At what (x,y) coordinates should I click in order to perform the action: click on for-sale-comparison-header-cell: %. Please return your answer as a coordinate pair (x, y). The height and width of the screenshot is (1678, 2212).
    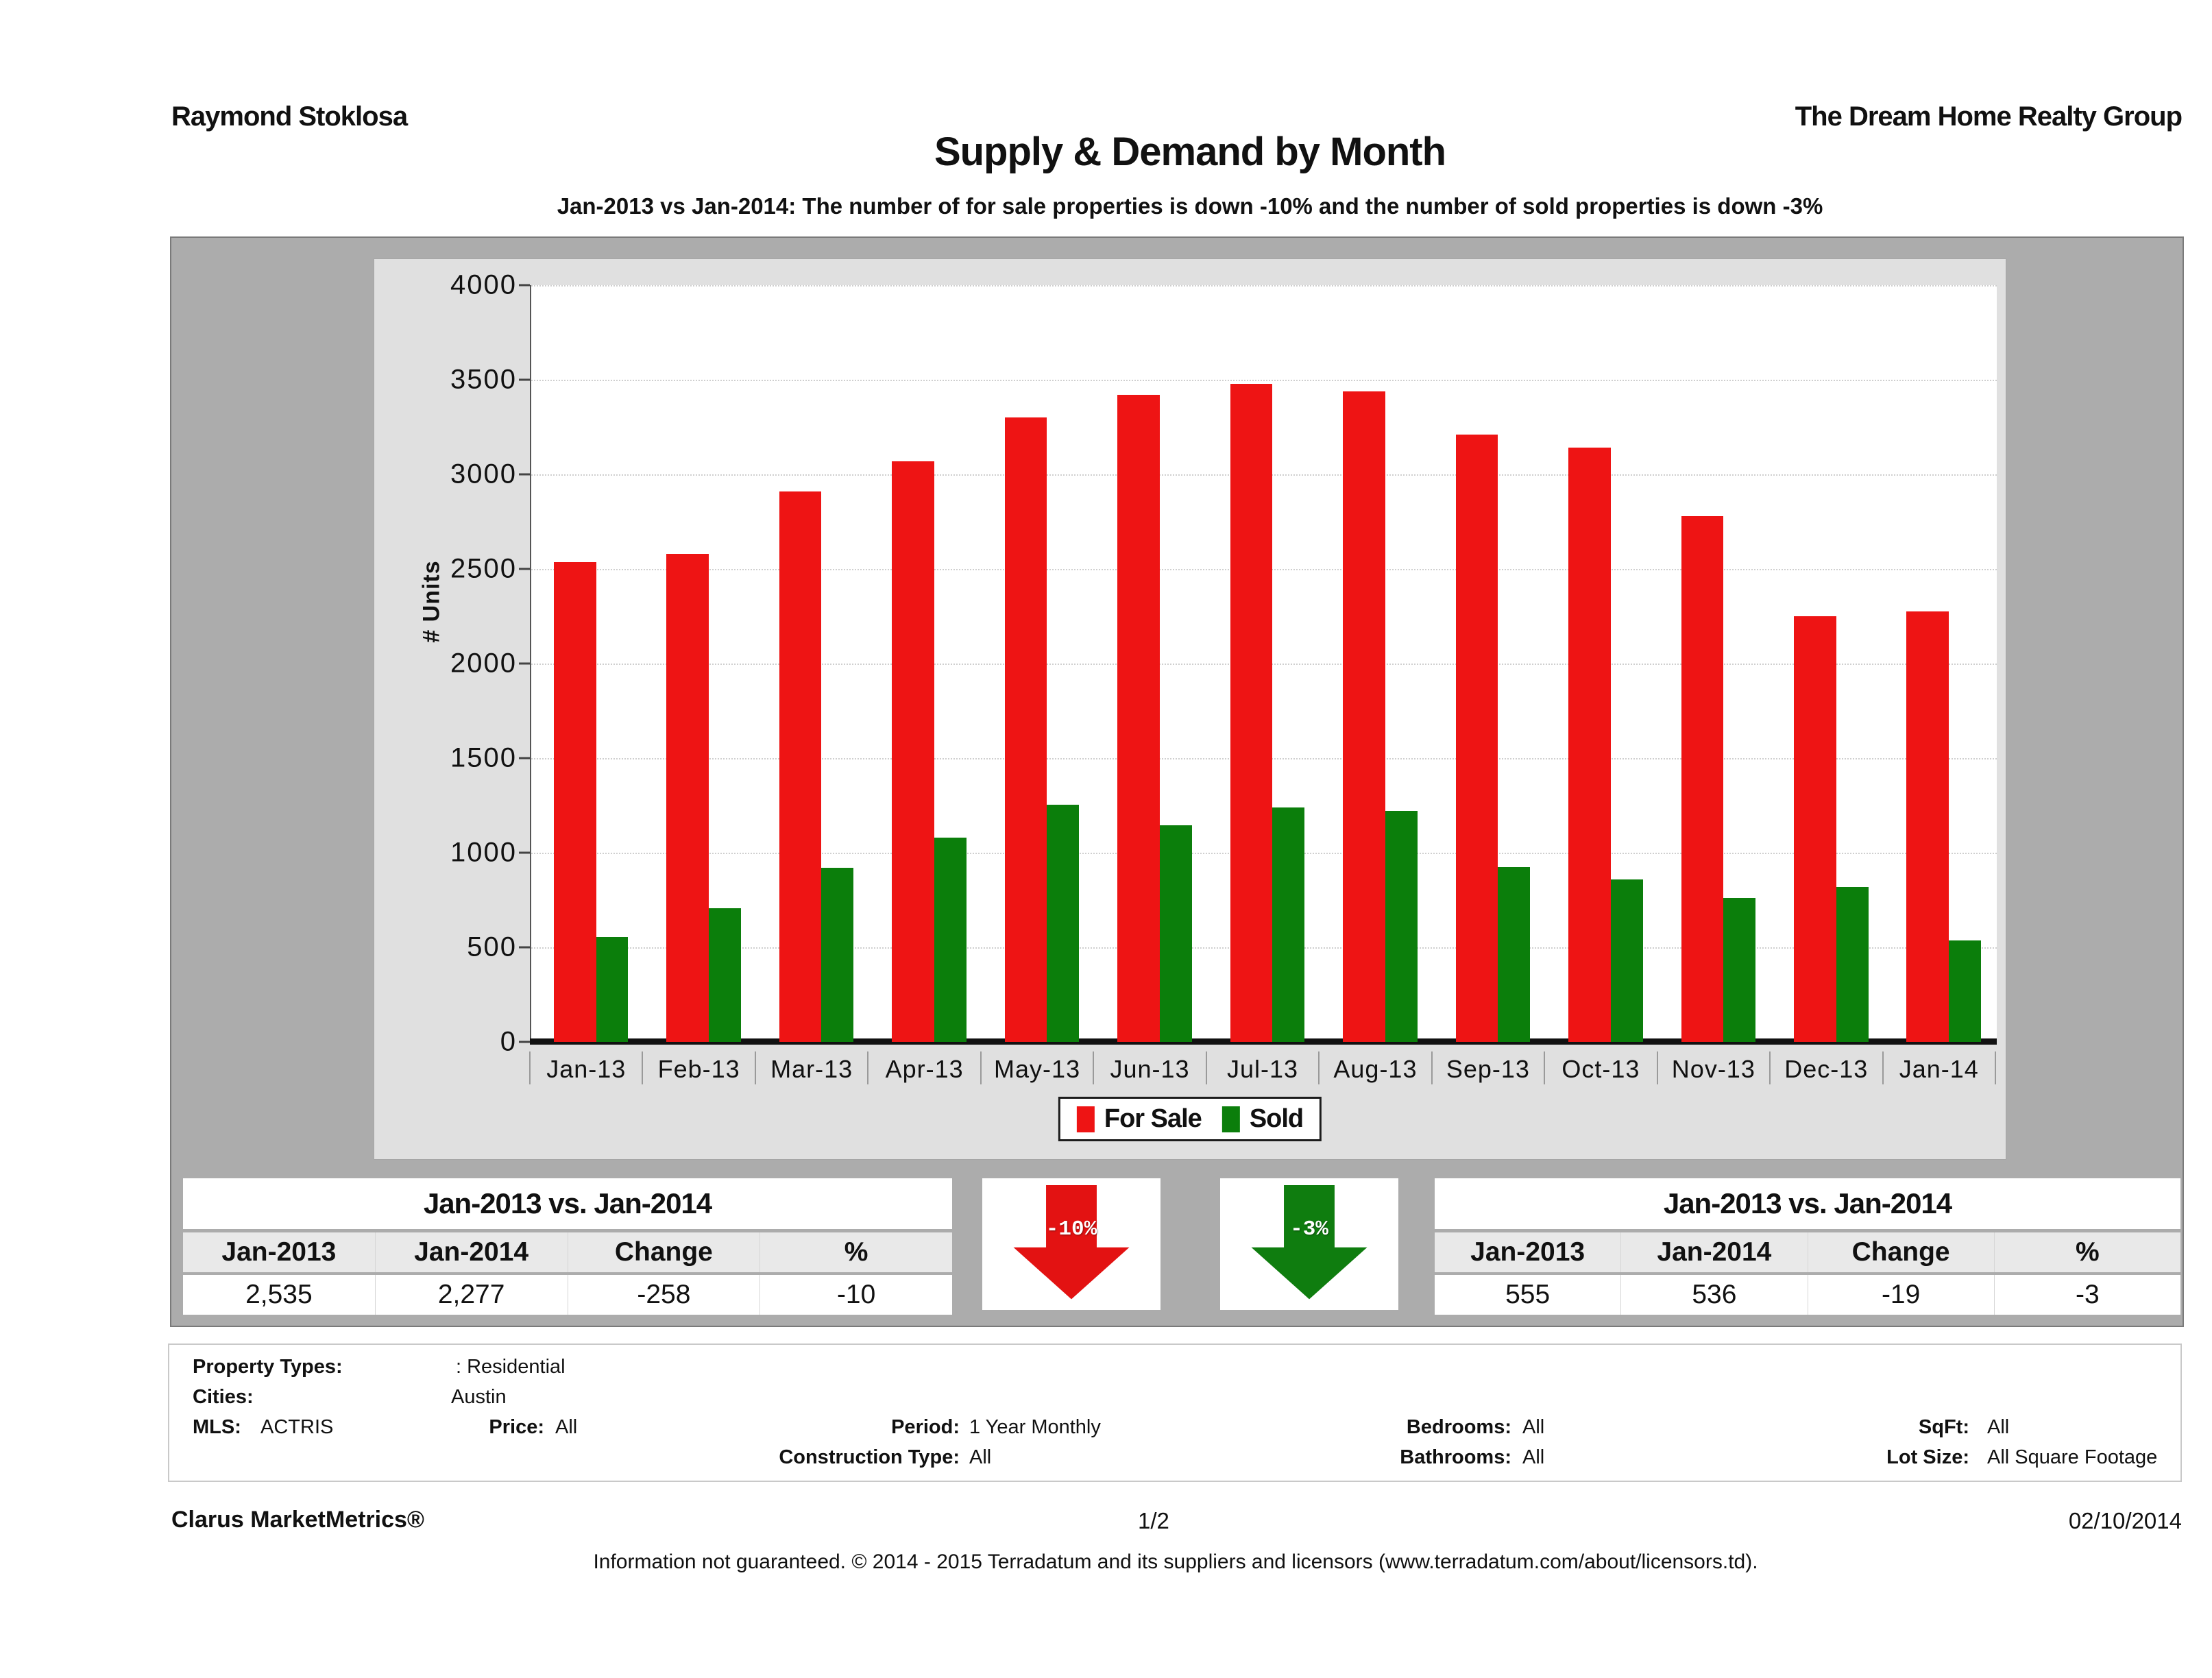
    Looking at the image, I should click on (855, 1252).